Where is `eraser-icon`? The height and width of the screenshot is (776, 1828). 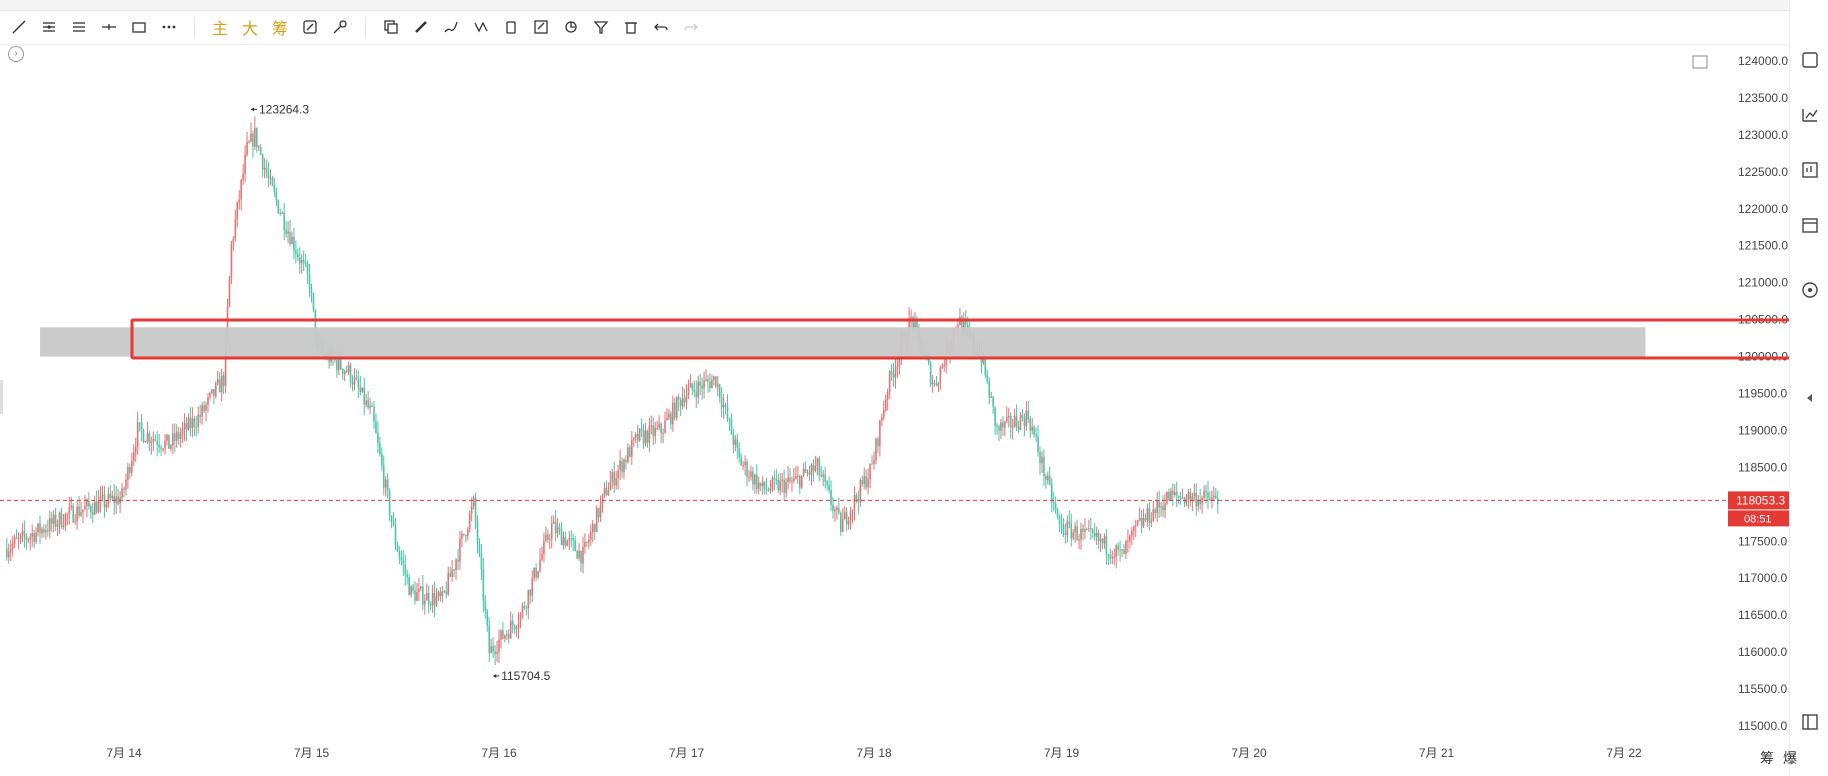
eraser-icon is located at coordinates (571, 27).